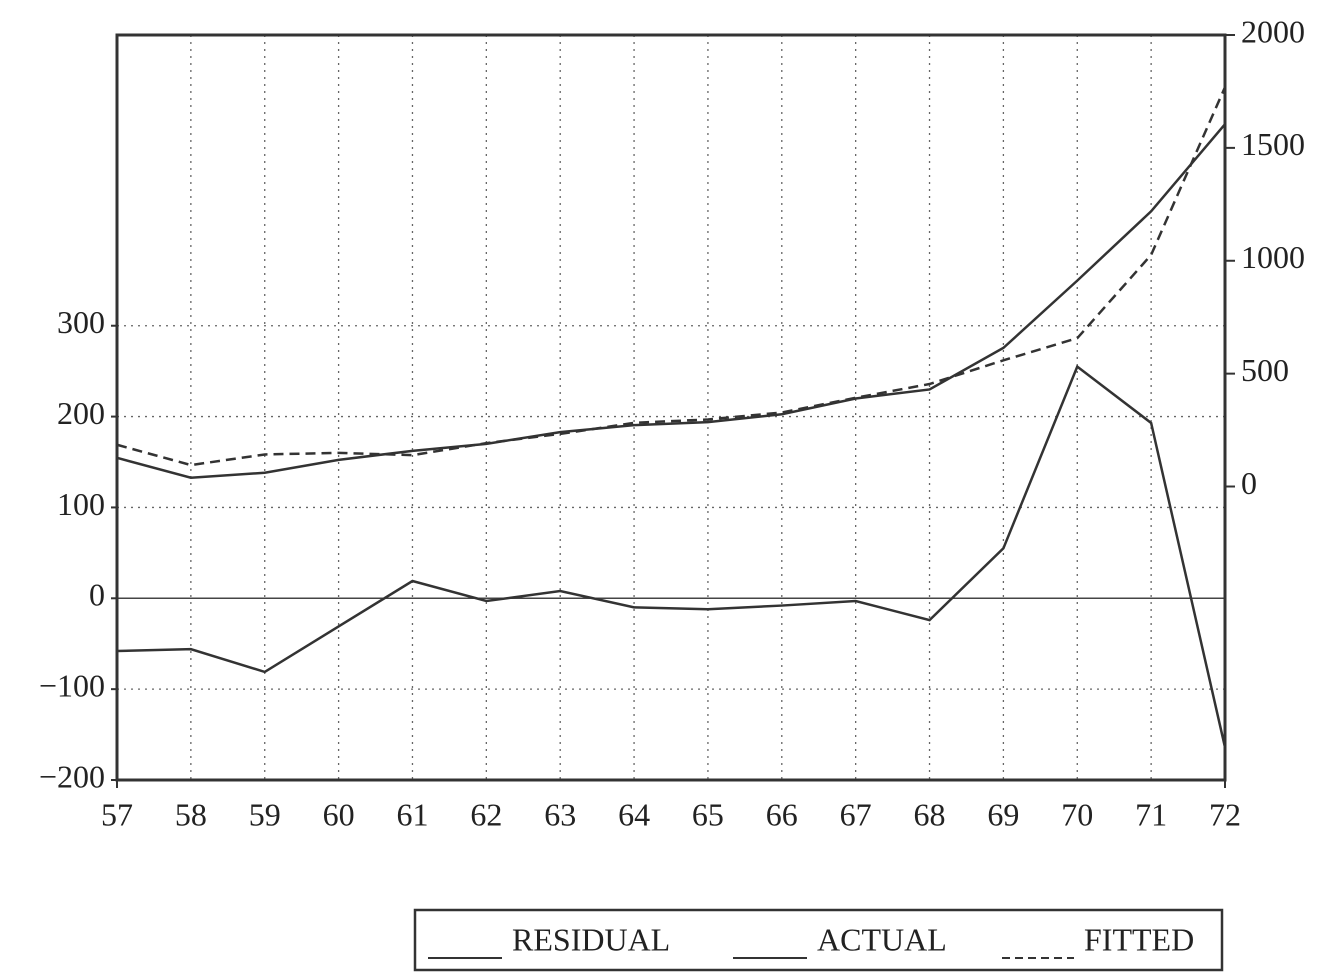 This screenshot has height=972, width=1342. What do you see at coordinates (882, 939) in the screenshot?
I see `legend-label: ACTUAL` at bounding box center [882, 939].